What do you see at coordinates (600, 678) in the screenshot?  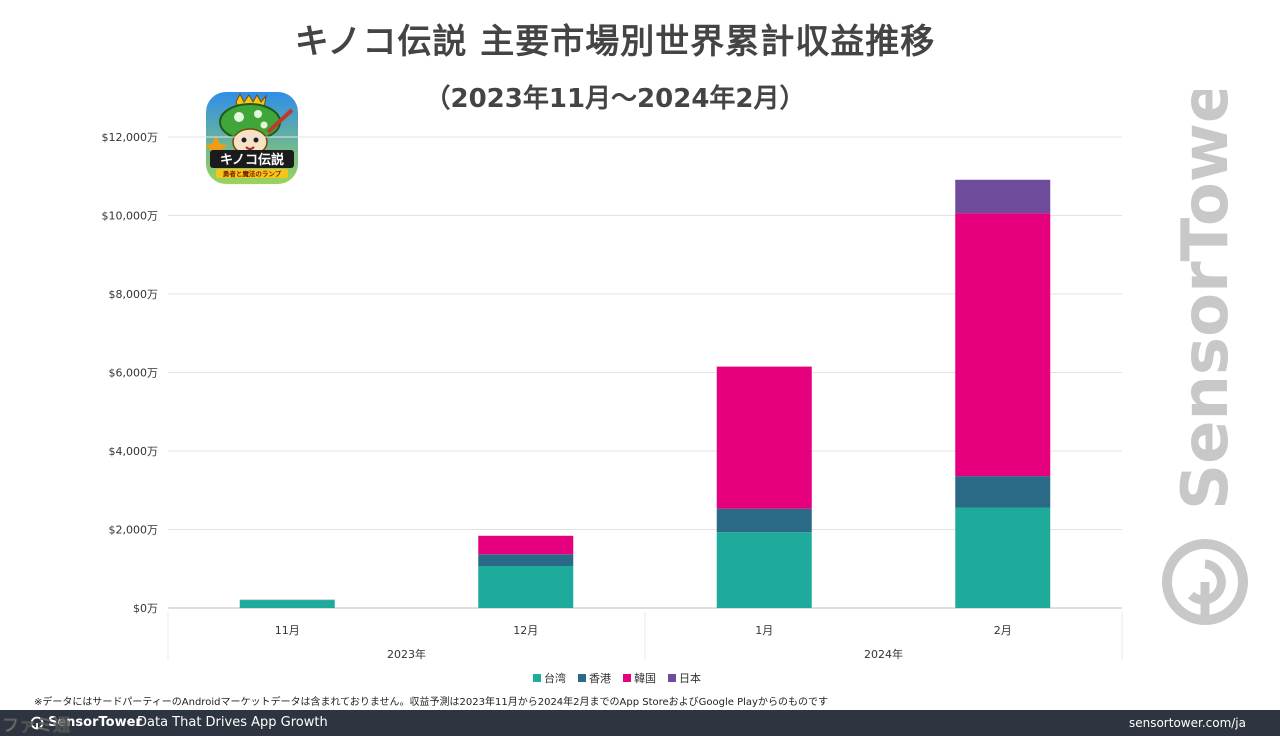 I see `legend-label: 香港` at bounding box center [600, 678].